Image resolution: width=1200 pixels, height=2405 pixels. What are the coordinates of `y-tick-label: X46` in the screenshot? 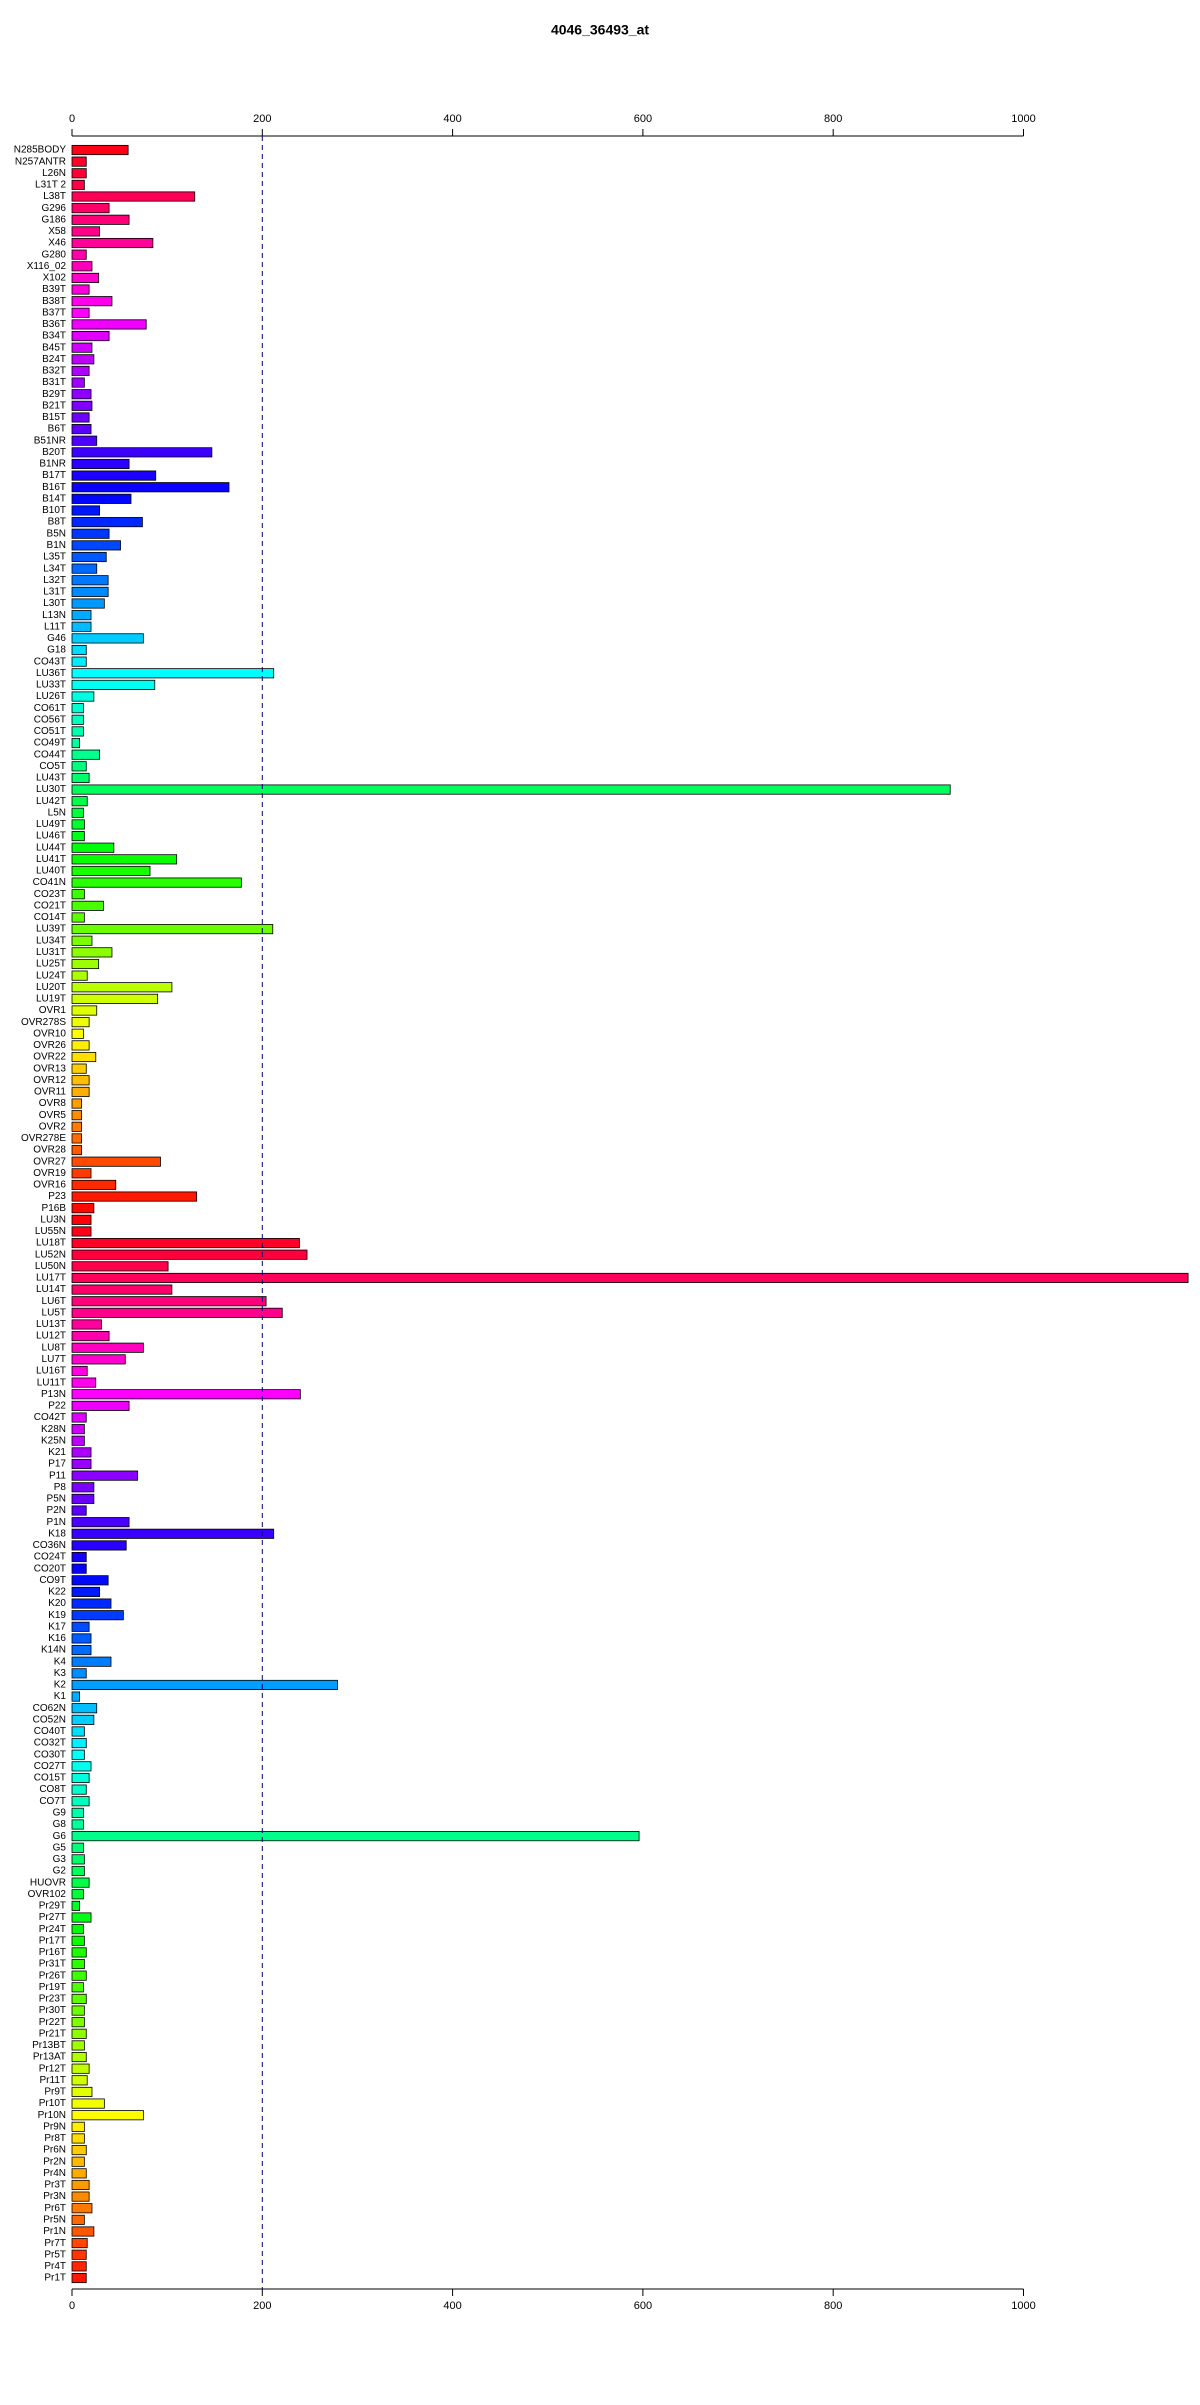 It's located at (57, 243).